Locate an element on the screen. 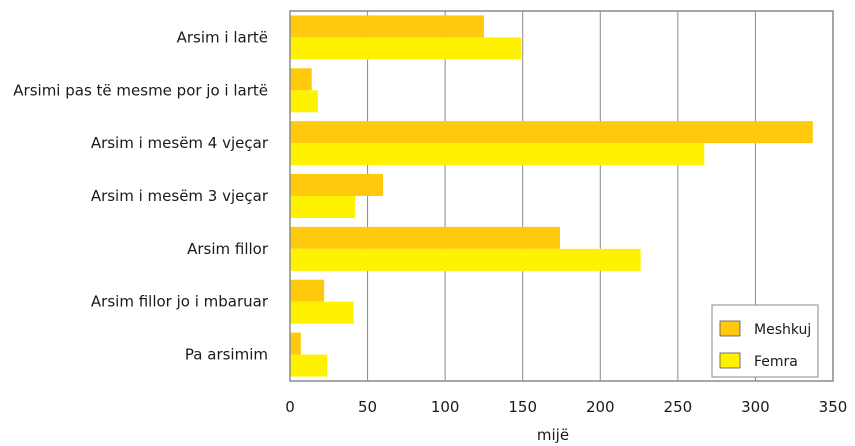 The width and height of the screenshot is (855, 446). legend-label-meshkuj: Meshkuj is located at coordinates (782, 330).